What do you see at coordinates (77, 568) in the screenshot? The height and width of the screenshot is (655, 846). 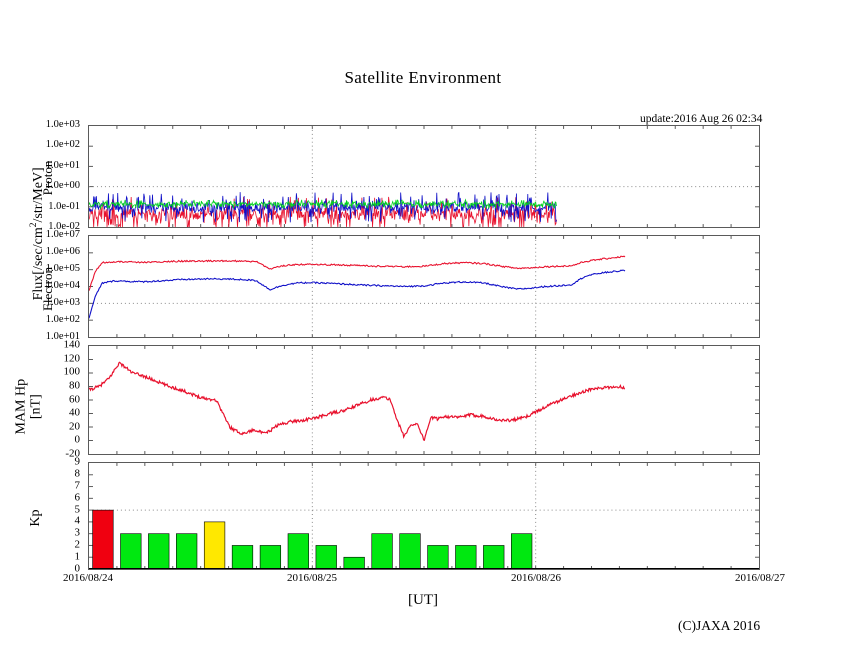 I see `ytick-kp-9: 0` at bounding box center [77, 568].